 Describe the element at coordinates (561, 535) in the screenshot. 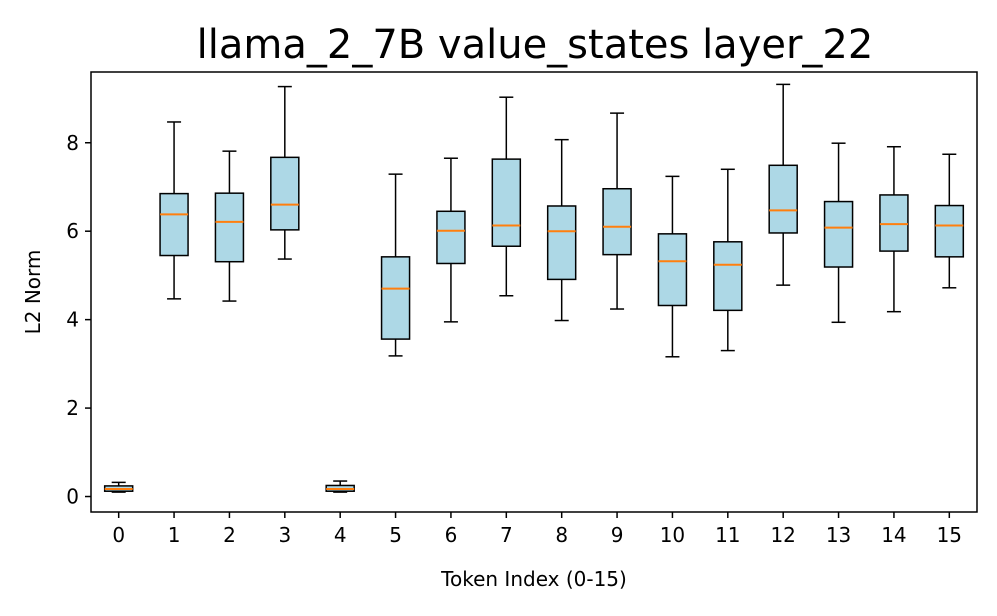

I see `x-tick-label: 8` at that location.